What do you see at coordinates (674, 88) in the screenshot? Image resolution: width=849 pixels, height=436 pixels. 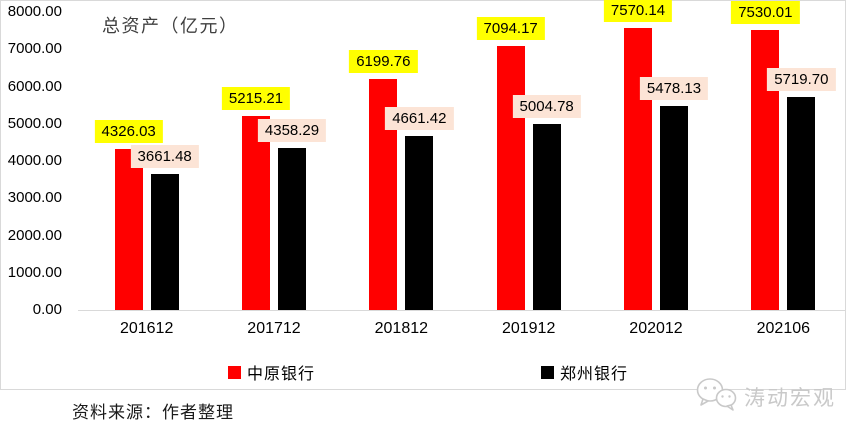 I see `bar-value-label-zhengzhou-bank-202012: 5478.13` at bounding box center [674, 88].